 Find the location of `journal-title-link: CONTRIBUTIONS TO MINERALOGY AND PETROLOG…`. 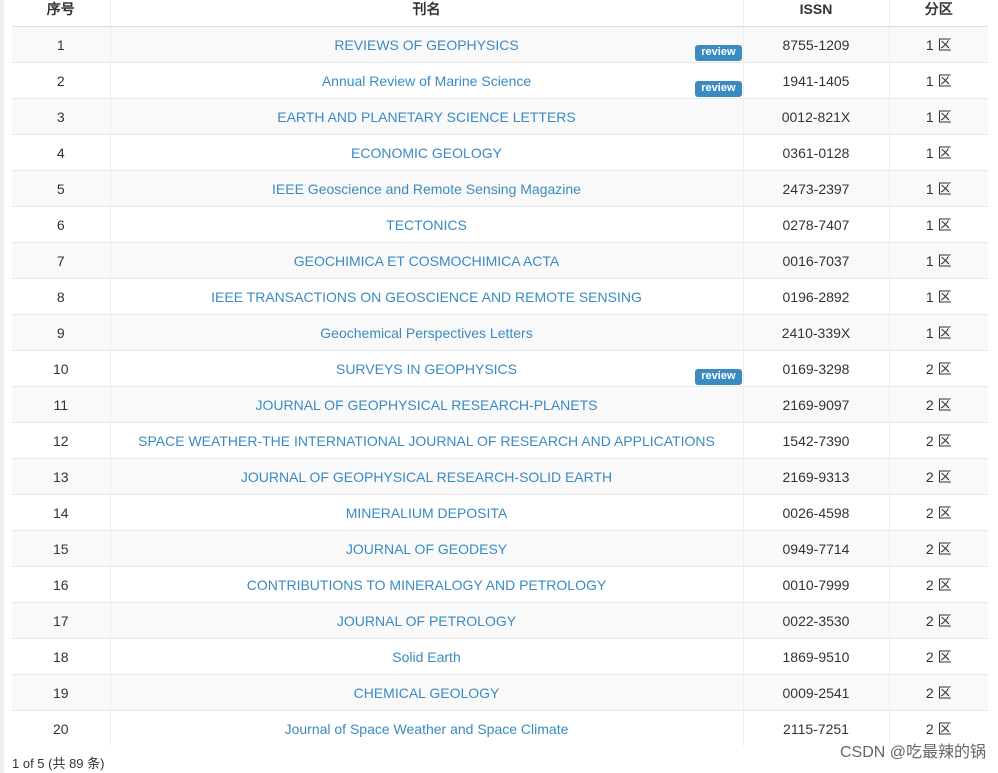

journal-title-link: CONTRIBUTIONS TO MINERALOGY AND PETROLOG… is located at coordinates (426, 584).